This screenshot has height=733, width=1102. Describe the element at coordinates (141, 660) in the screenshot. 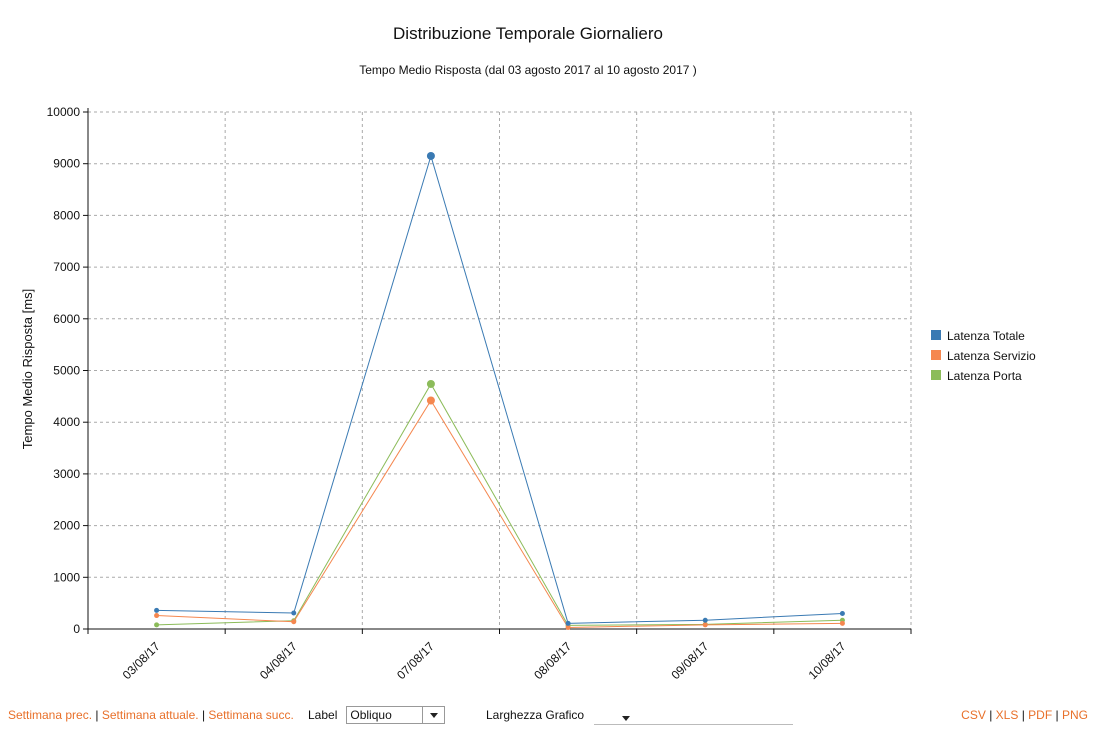

I see `x-tick-label: 03/08/17` at that location.